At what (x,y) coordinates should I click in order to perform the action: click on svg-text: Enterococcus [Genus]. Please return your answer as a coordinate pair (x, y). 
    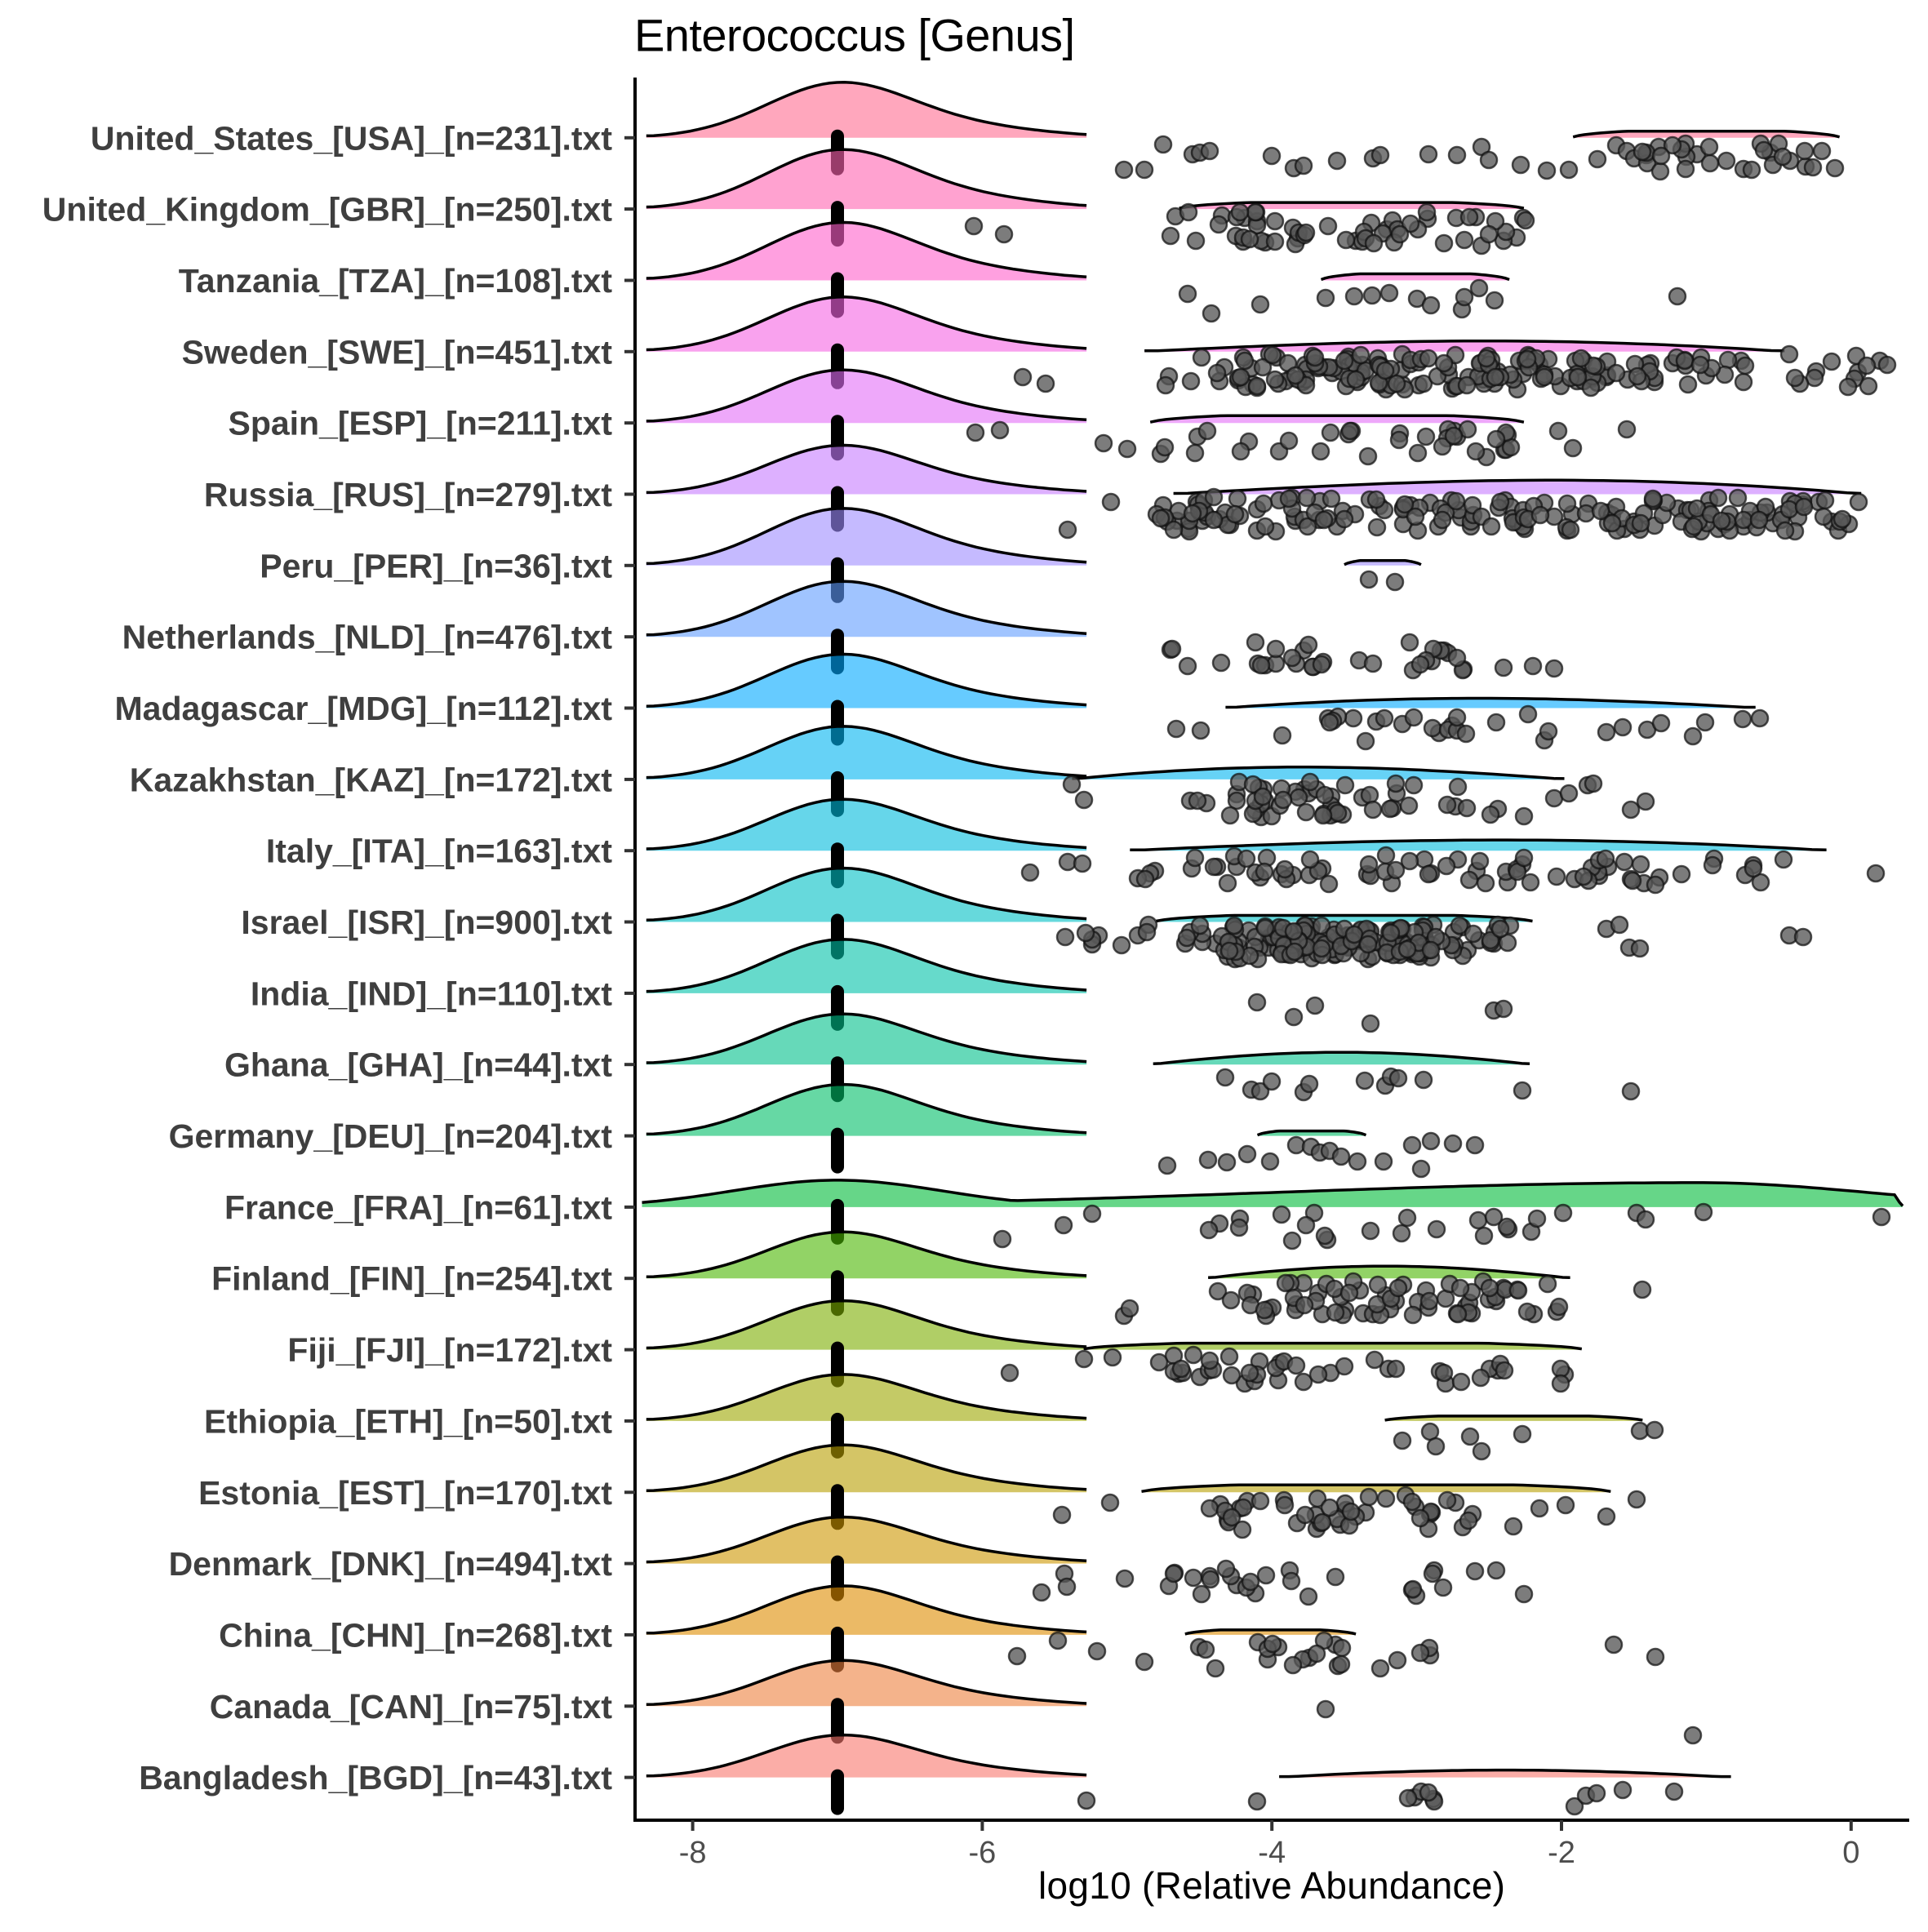
    Looking at the image, I should click on (855, 35).